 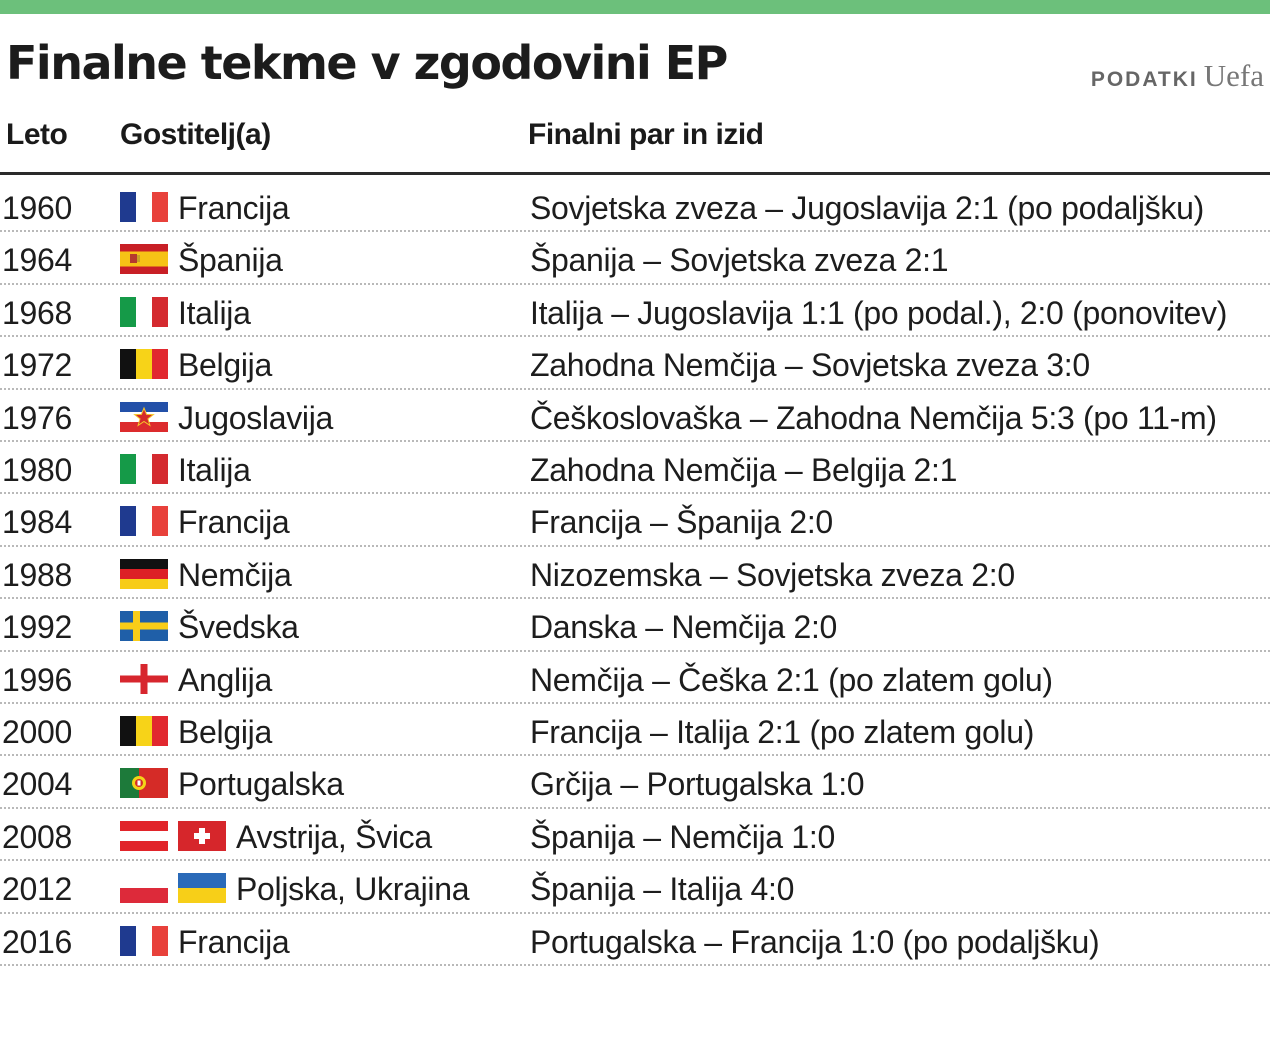 What do you see at coordinates (37, 208) in the screenshot?
I see `row-year: 1960` at bounding box center [37, 208].